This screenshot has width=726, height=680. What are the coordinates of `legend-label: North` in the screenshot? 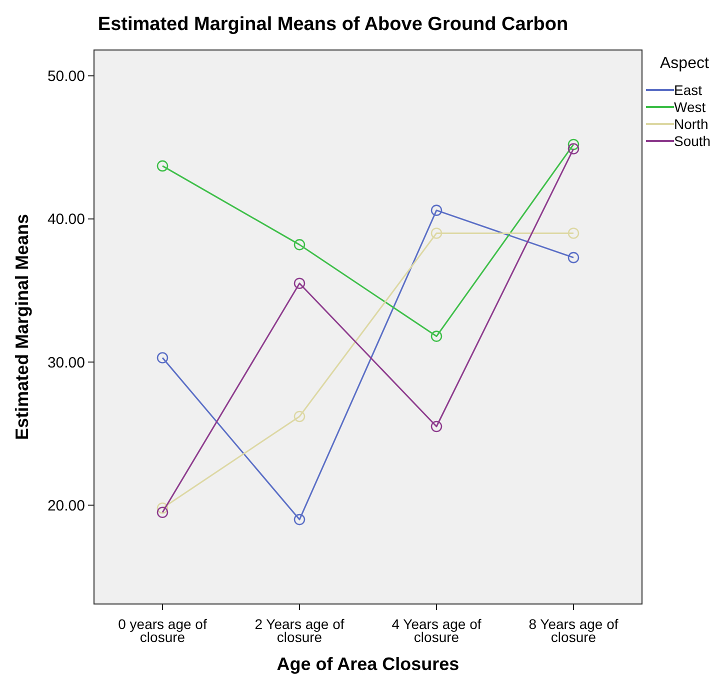 It's located at (691, 124).